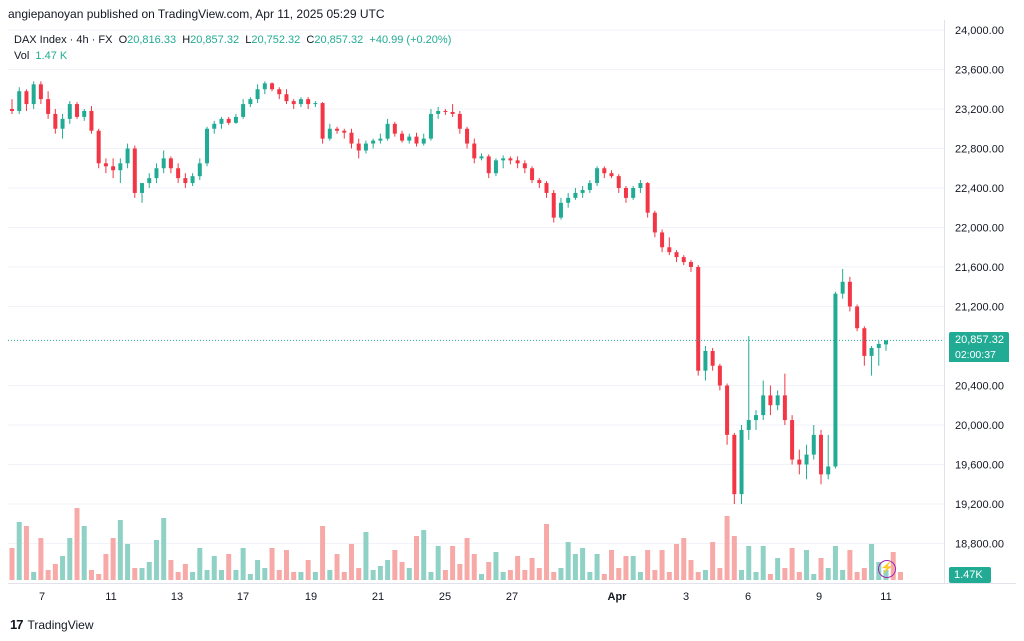 The image size is (1024, 641). I want to click on legend-high: 20,857.32, so click(215, 40).